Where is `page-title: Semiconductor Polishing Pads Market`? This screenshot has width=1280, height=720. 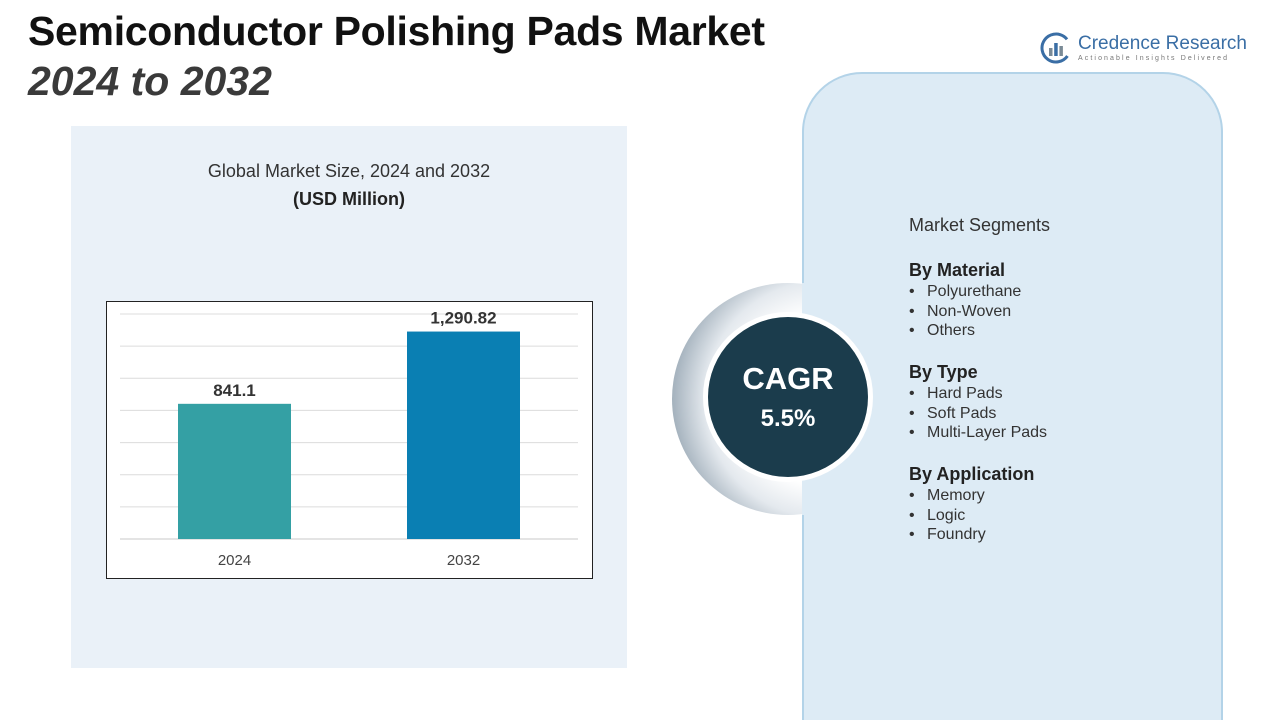 page-title: Semiconductor Polishing Pads Market is located at coordinates (396, 31).